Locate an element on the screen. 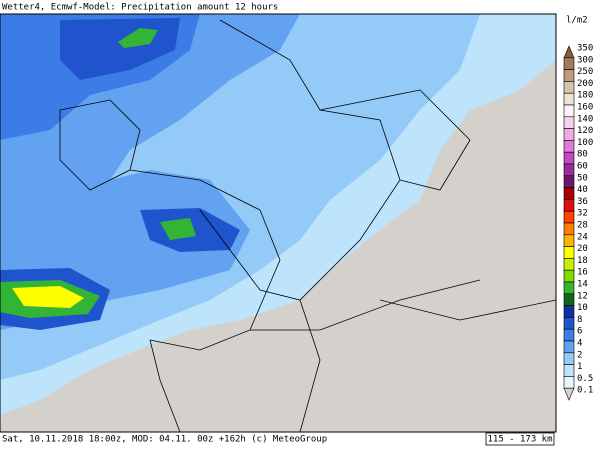 The width and height of the screenshot is (612, 450). legend-label: 36 is located at coordinates (582, 202).